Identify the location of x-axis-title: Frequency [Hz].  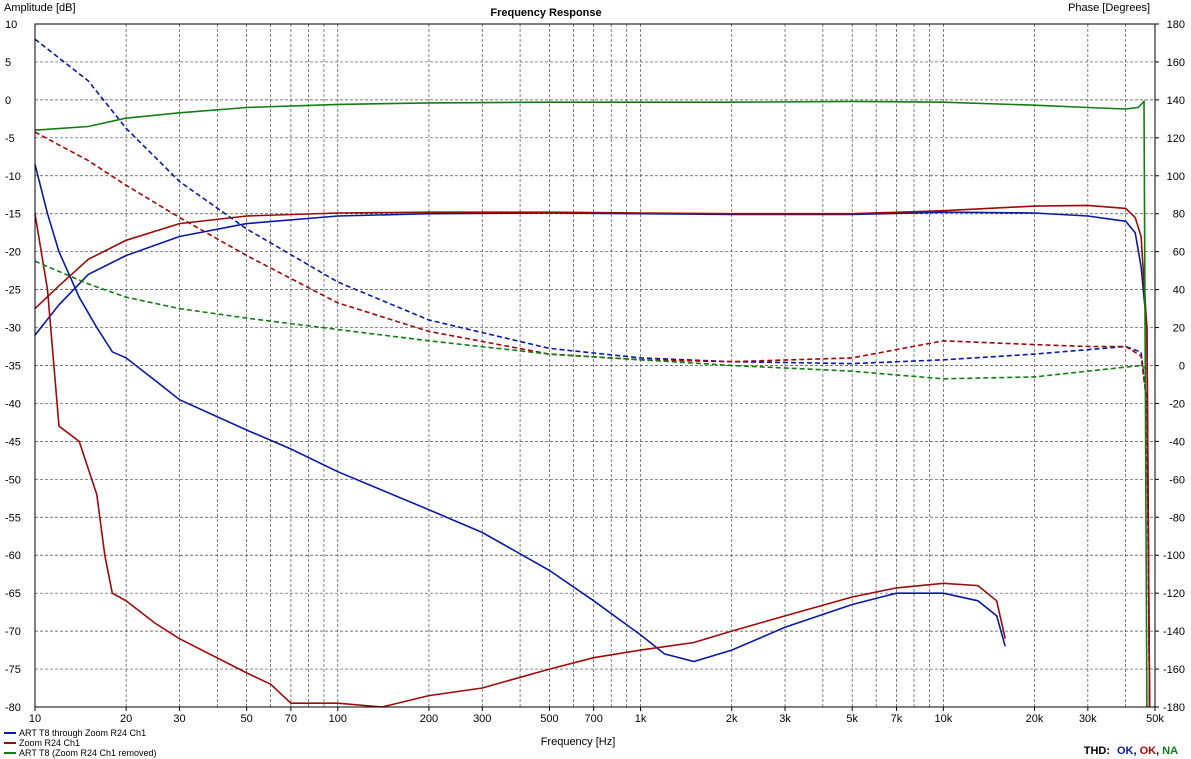
(578, 742).